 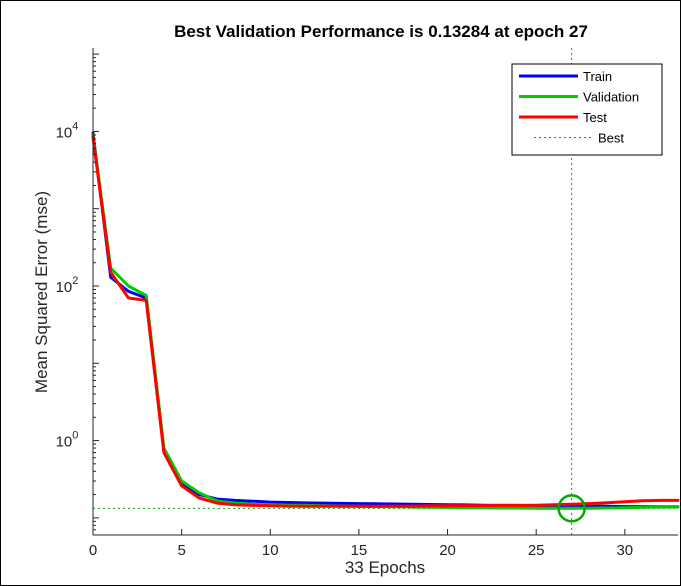 What do you see at coordinates (181, 550) in the screenshot?
I see `x-tick-label: 5` at bounding box center [181, 550].